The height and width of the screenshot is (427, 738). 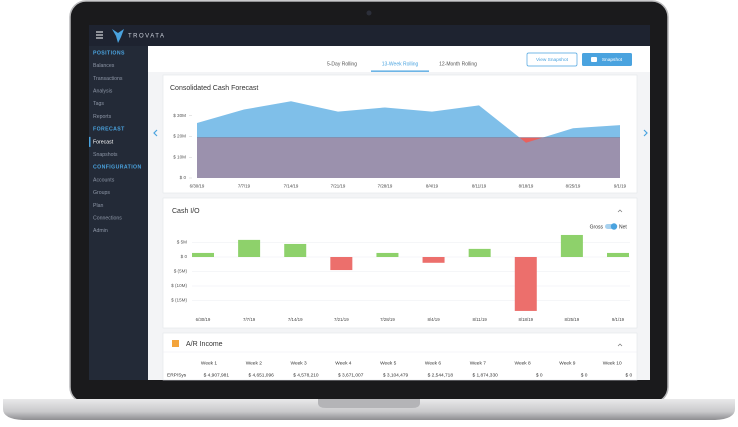 What do you see at coordinates (612, 363) in the screenshot?
I see `column-header: Week 10` at bounding box center [612, 363].